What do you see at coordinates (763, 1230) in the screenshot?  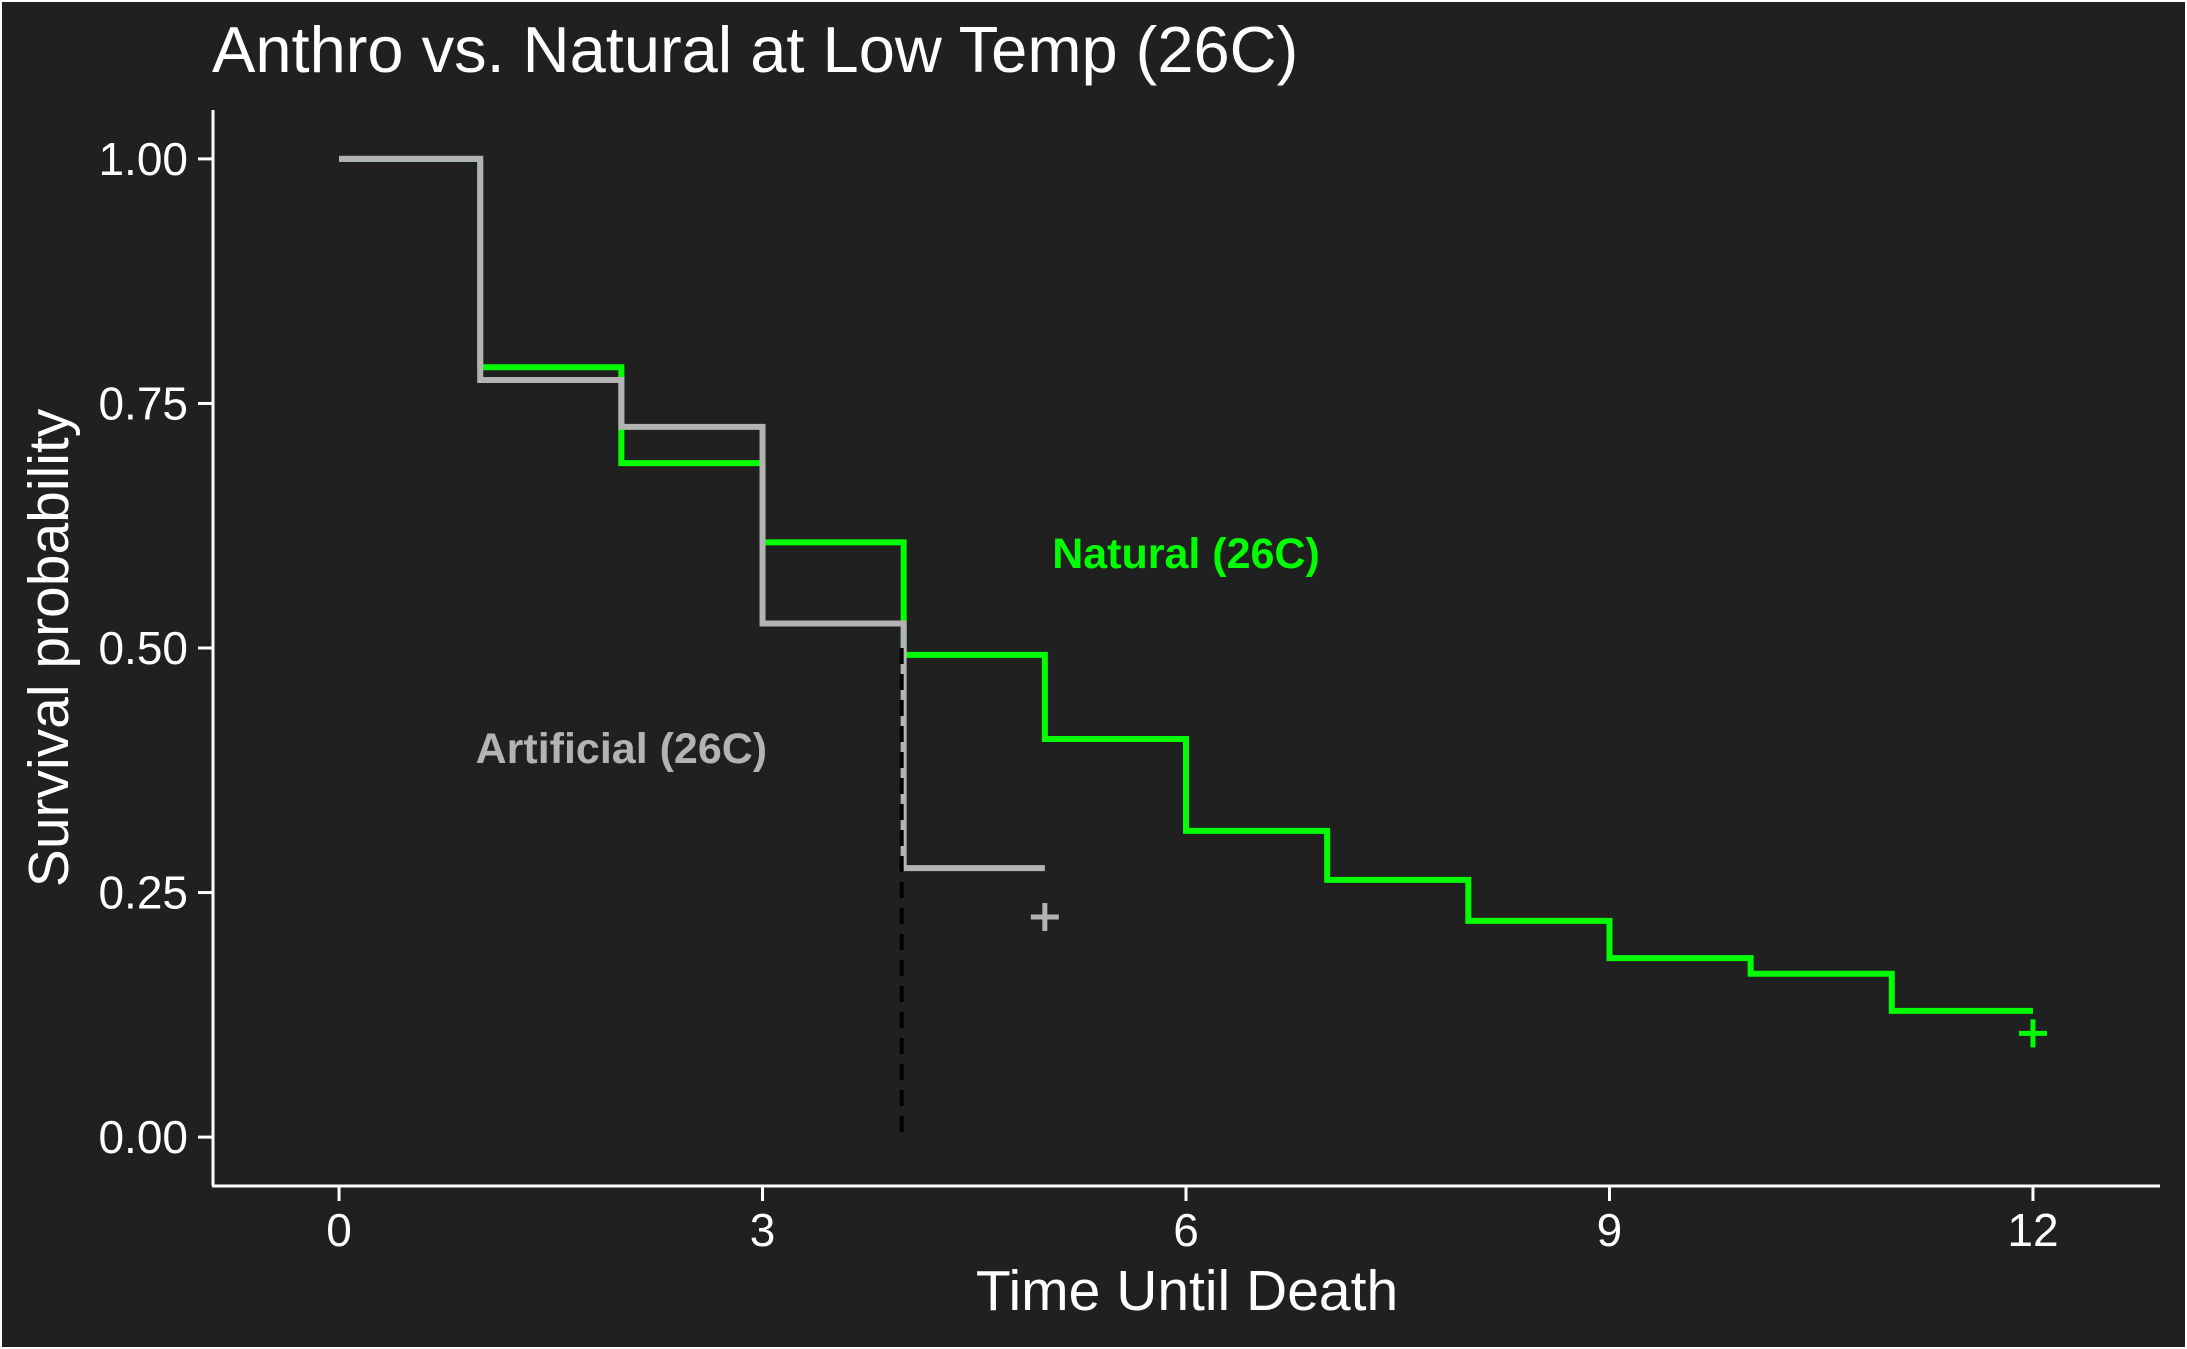 I see `x-tick-label: 3` at bounding box center [763, 1230].